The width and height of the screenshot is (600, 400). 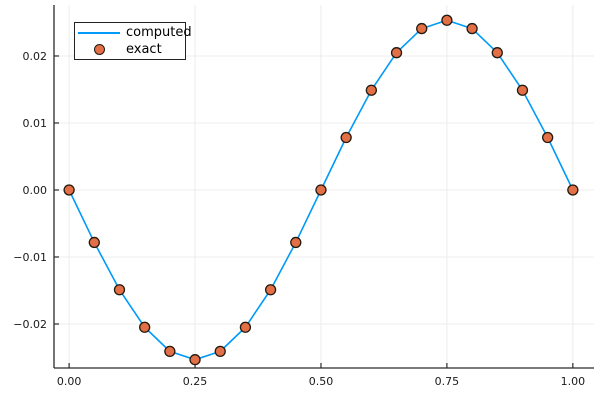 I want to click on legend-label-computed: computed, so click(x=159, y=33).